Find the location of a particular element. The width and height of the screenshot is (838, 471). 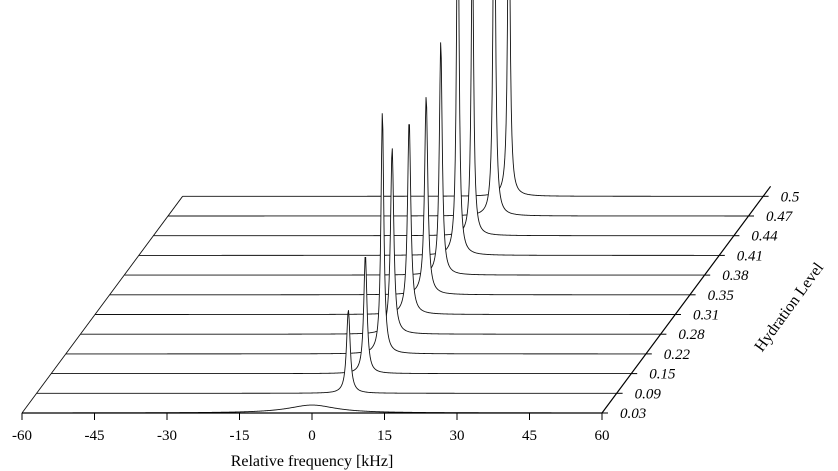

depth-axis-title: Hydration Level is located at coordinates (790, 307).